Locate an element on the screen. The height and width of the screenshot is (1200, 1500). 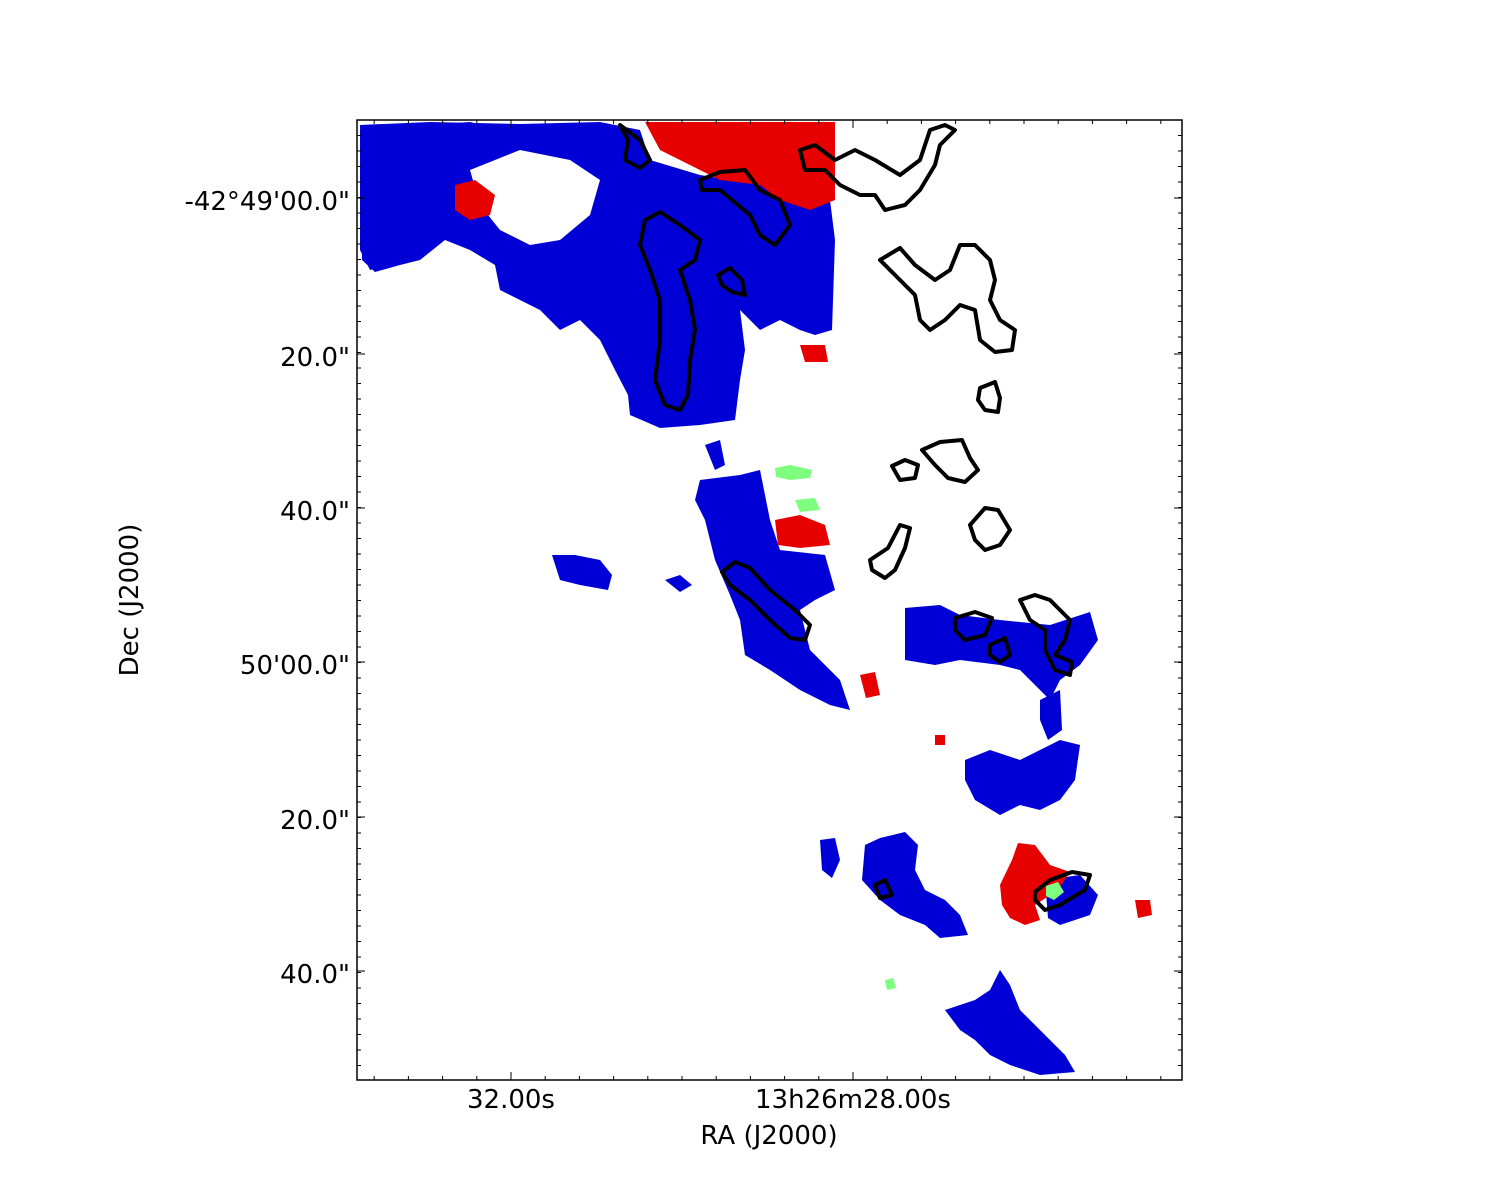
blue-region-bottom is located at coordinates (1010, 1022).